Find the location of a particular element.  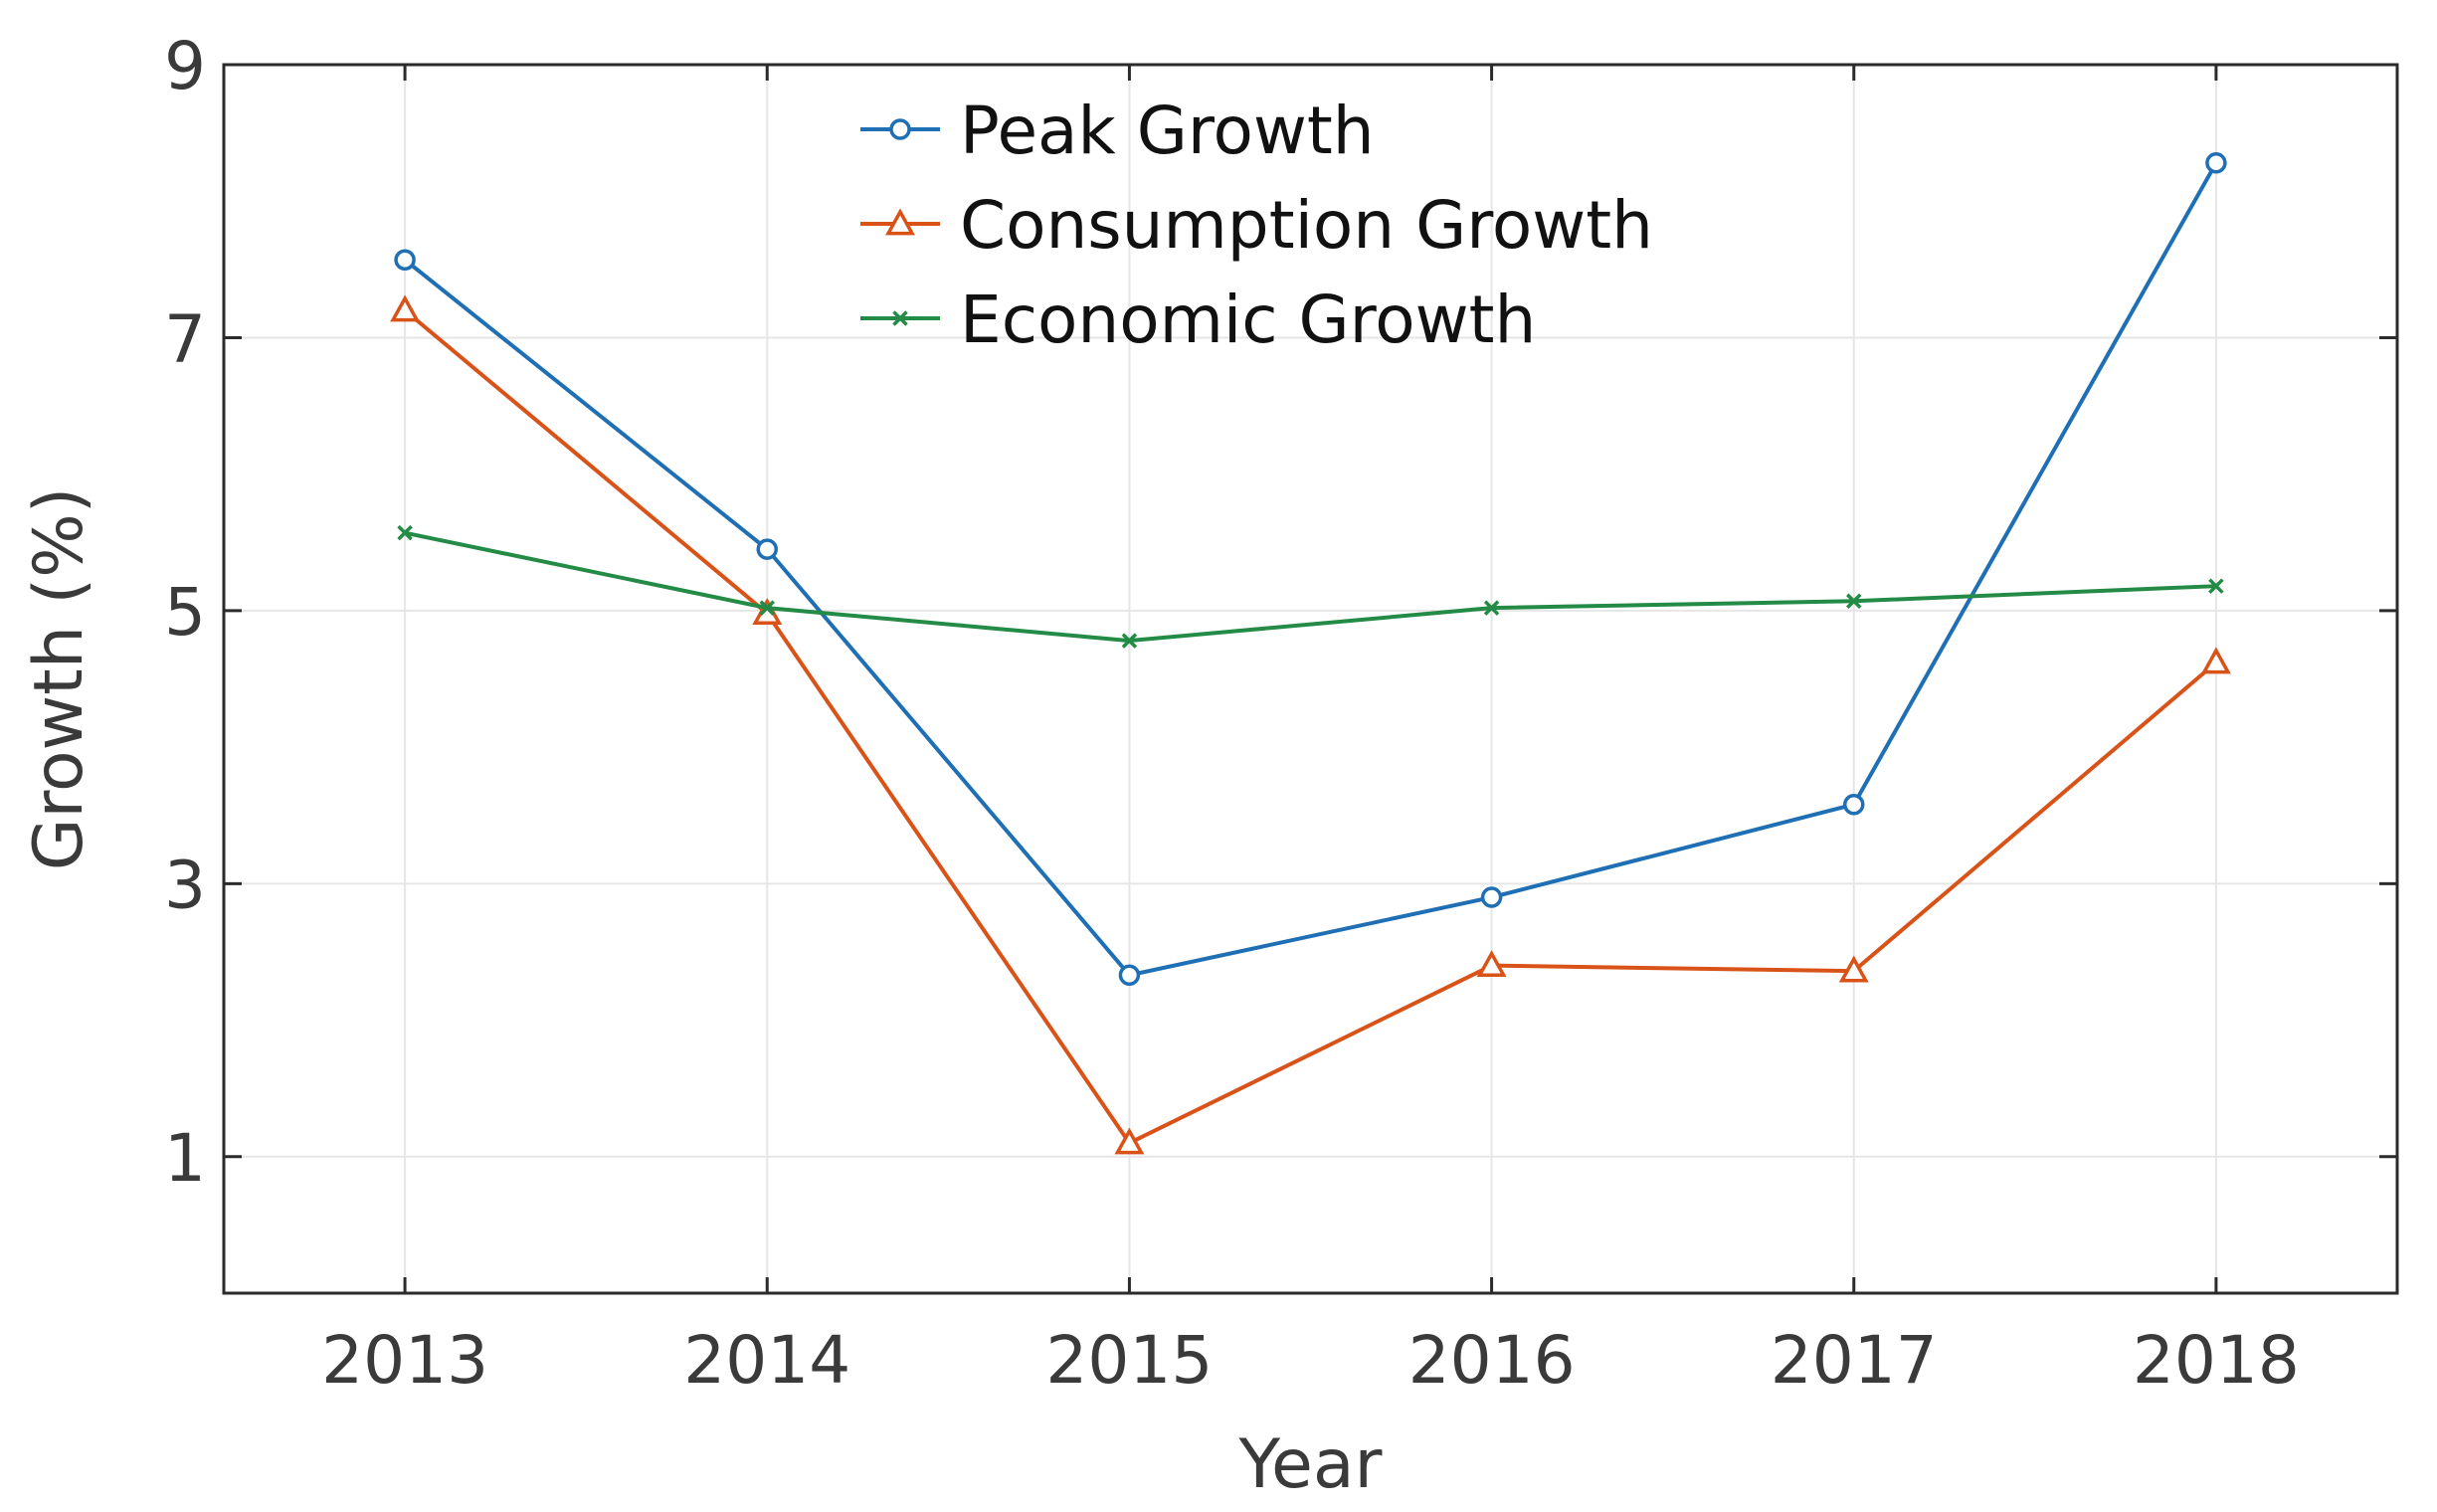

x-tick-label: 2016 is located at coordinates (1492, 1360).